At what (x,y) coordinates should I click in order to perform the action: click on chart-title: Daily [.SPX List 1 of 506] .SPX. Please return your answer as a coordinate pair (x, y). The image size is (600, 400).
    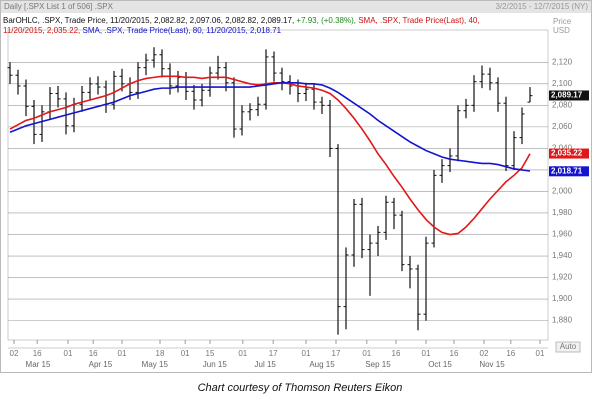
    Looking at the image, I should click on (59, 6).